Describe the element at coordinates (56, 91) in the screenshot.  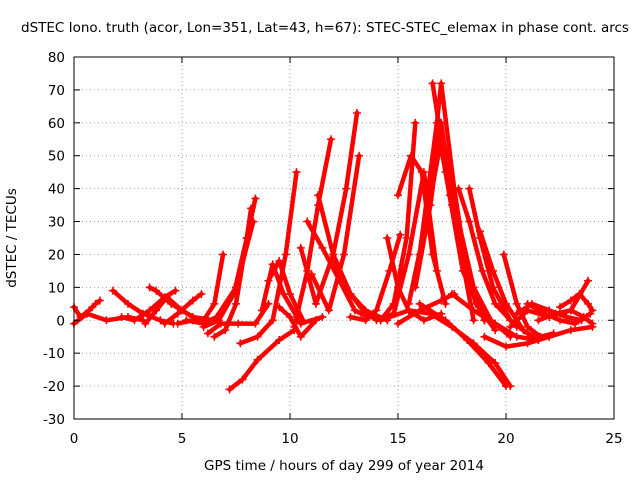
I see `y-tick-label: 70` at that location.